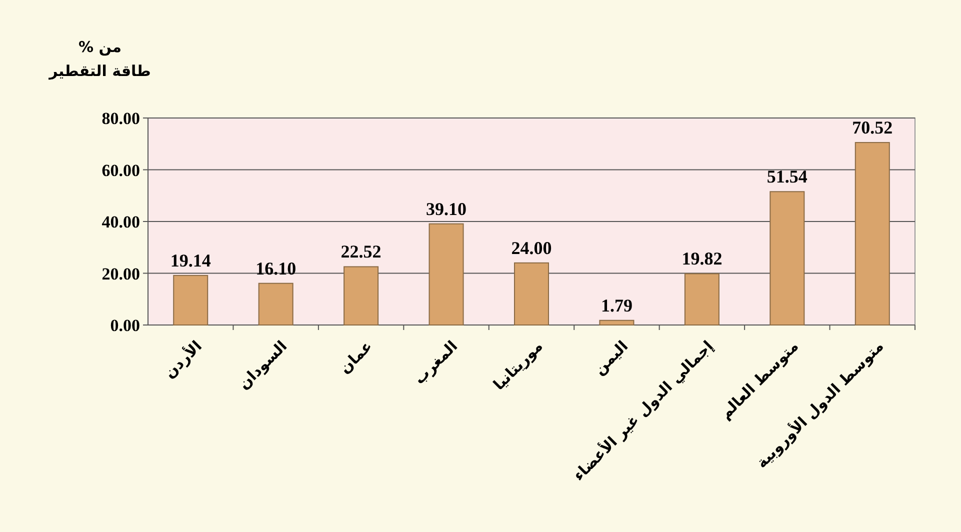 The width and height of the screenshot is (961, 532). I want to click on y-tick-label: 0.00, so click(125, 325).